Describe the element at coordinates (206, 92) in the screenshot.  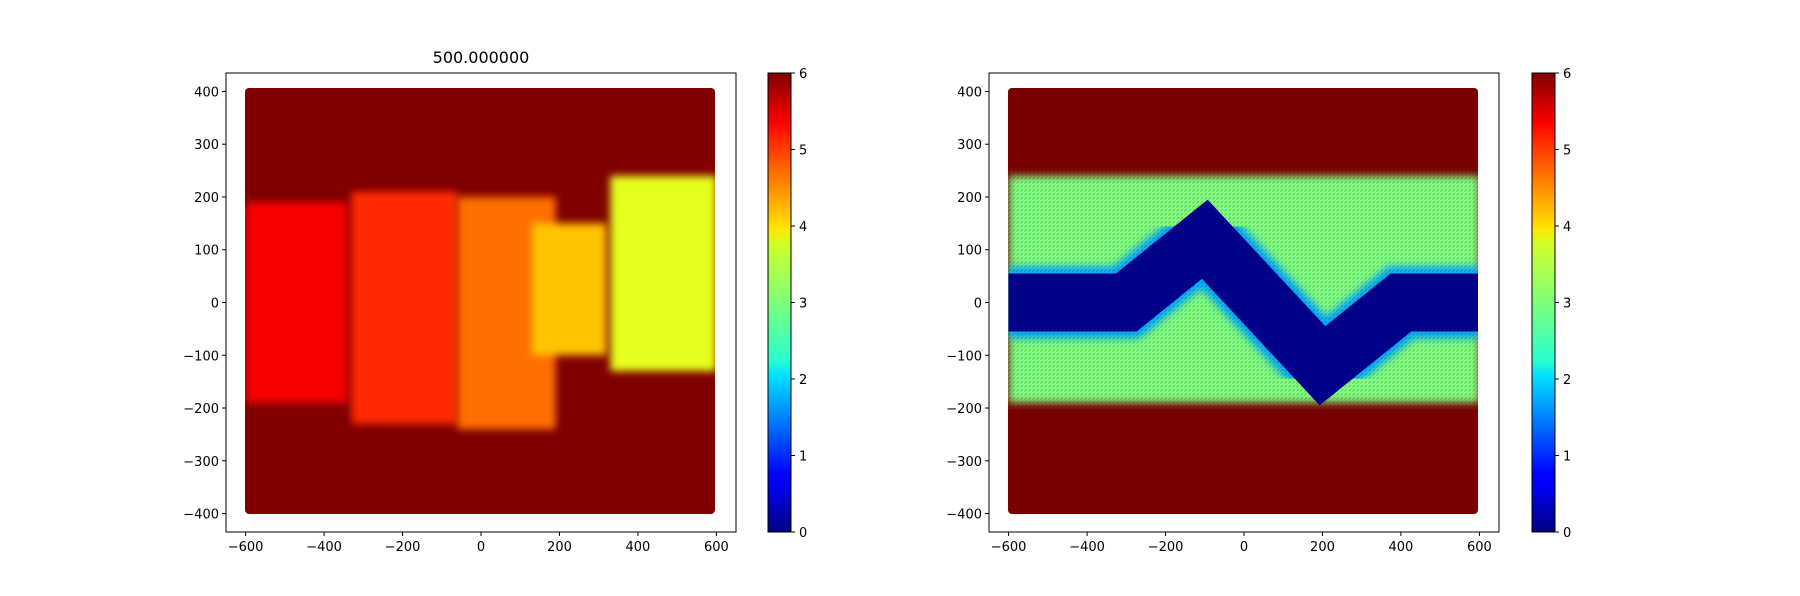
I see `l-ytick-label: 400` at that location.